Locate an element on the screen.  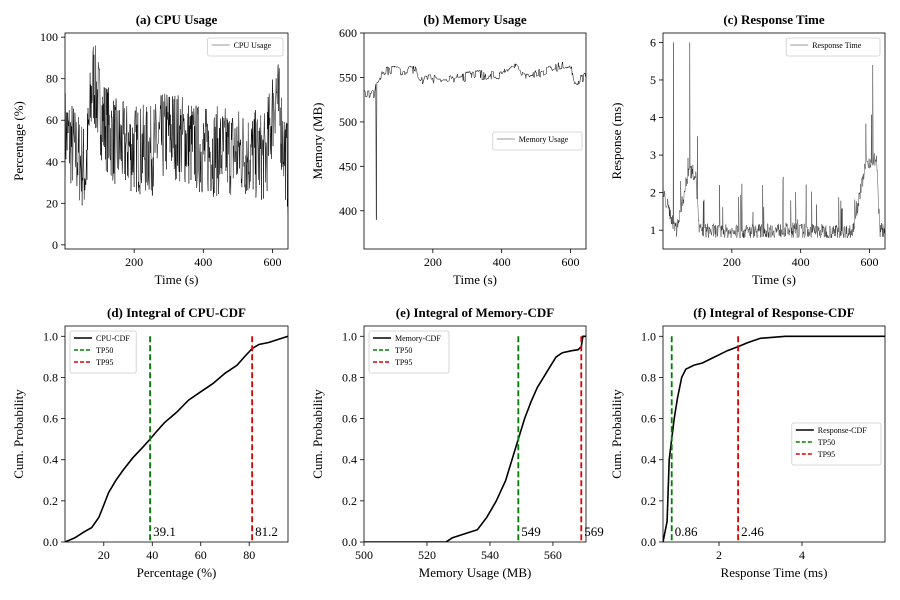
legend: Response-CDF TP50 TP95 is located at coordinates (836, 444).